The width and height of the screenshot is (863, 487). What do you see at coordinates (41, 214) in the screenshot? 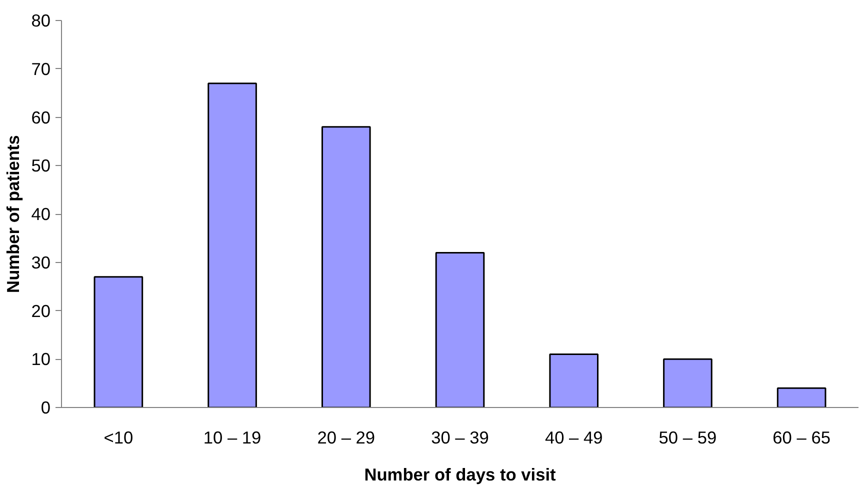
I see `y-tick-label: 40` at bounding box center [41, 214].